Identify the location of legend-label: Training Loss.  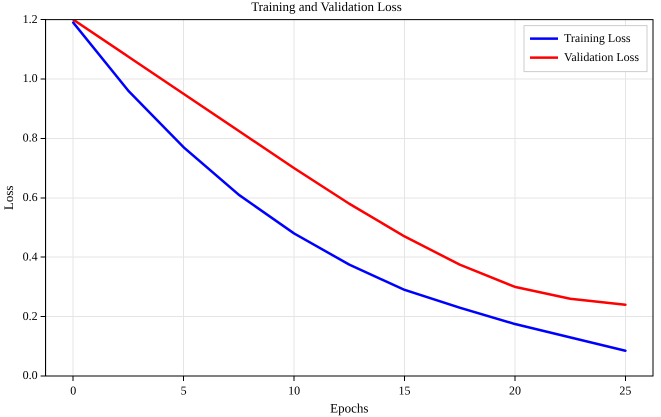
(597, 37).